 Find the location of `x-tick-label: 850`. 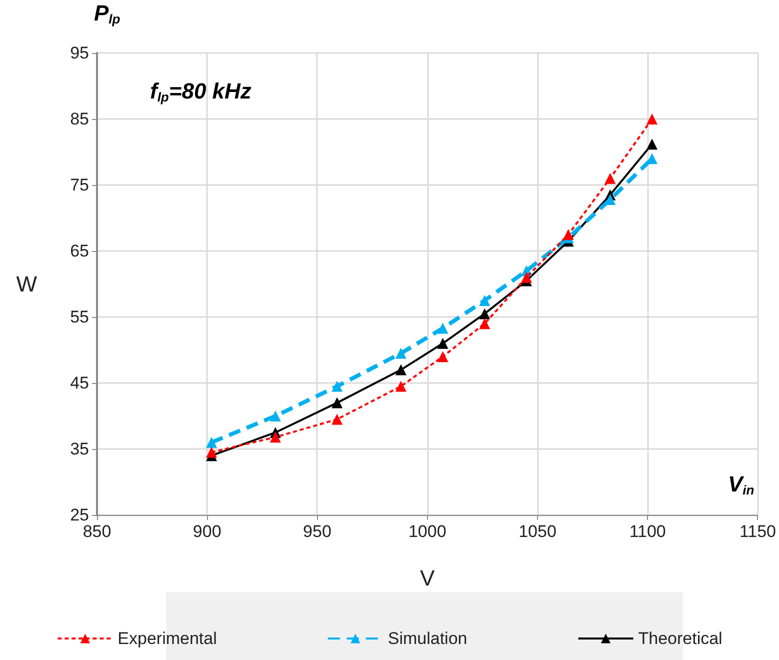

x-tick-label: 850 is located at coordinates (97, 531).